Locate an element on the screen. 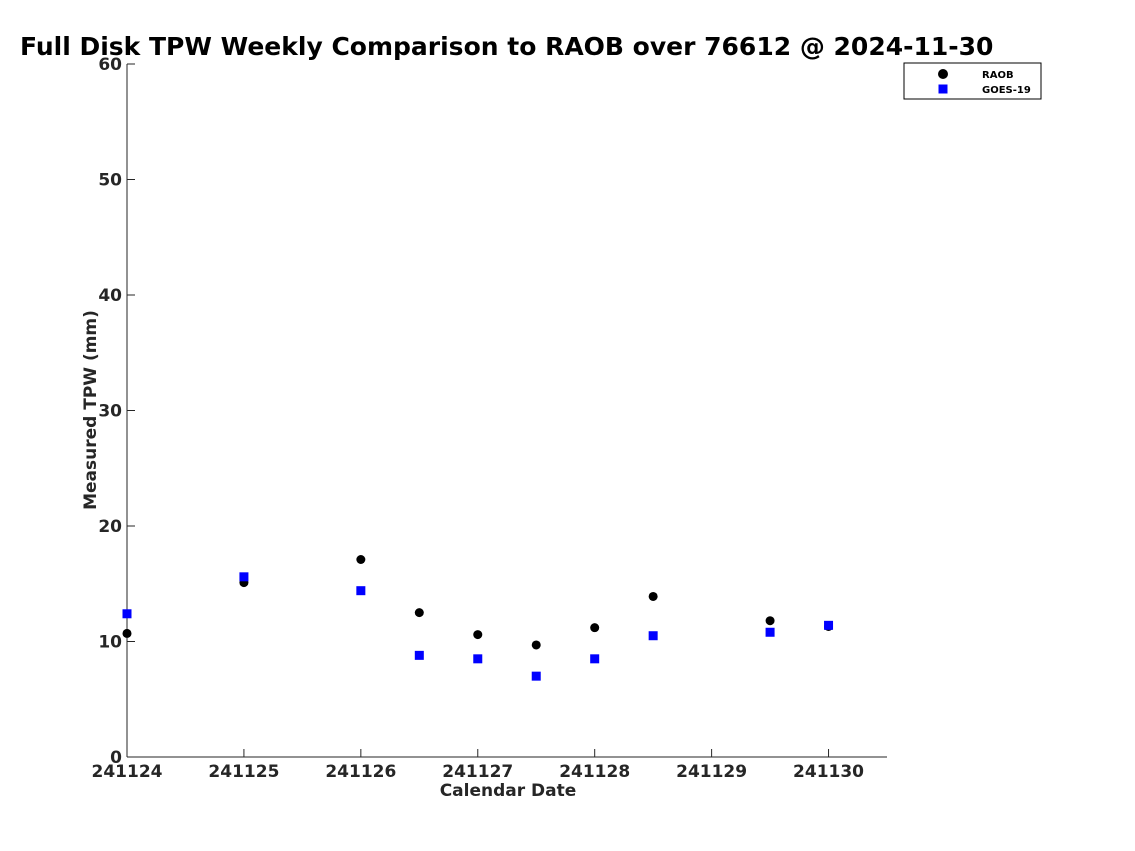 This screenshot has width=1135, height=851. y-tick-label: 20 is located at coordinates (110, 527).